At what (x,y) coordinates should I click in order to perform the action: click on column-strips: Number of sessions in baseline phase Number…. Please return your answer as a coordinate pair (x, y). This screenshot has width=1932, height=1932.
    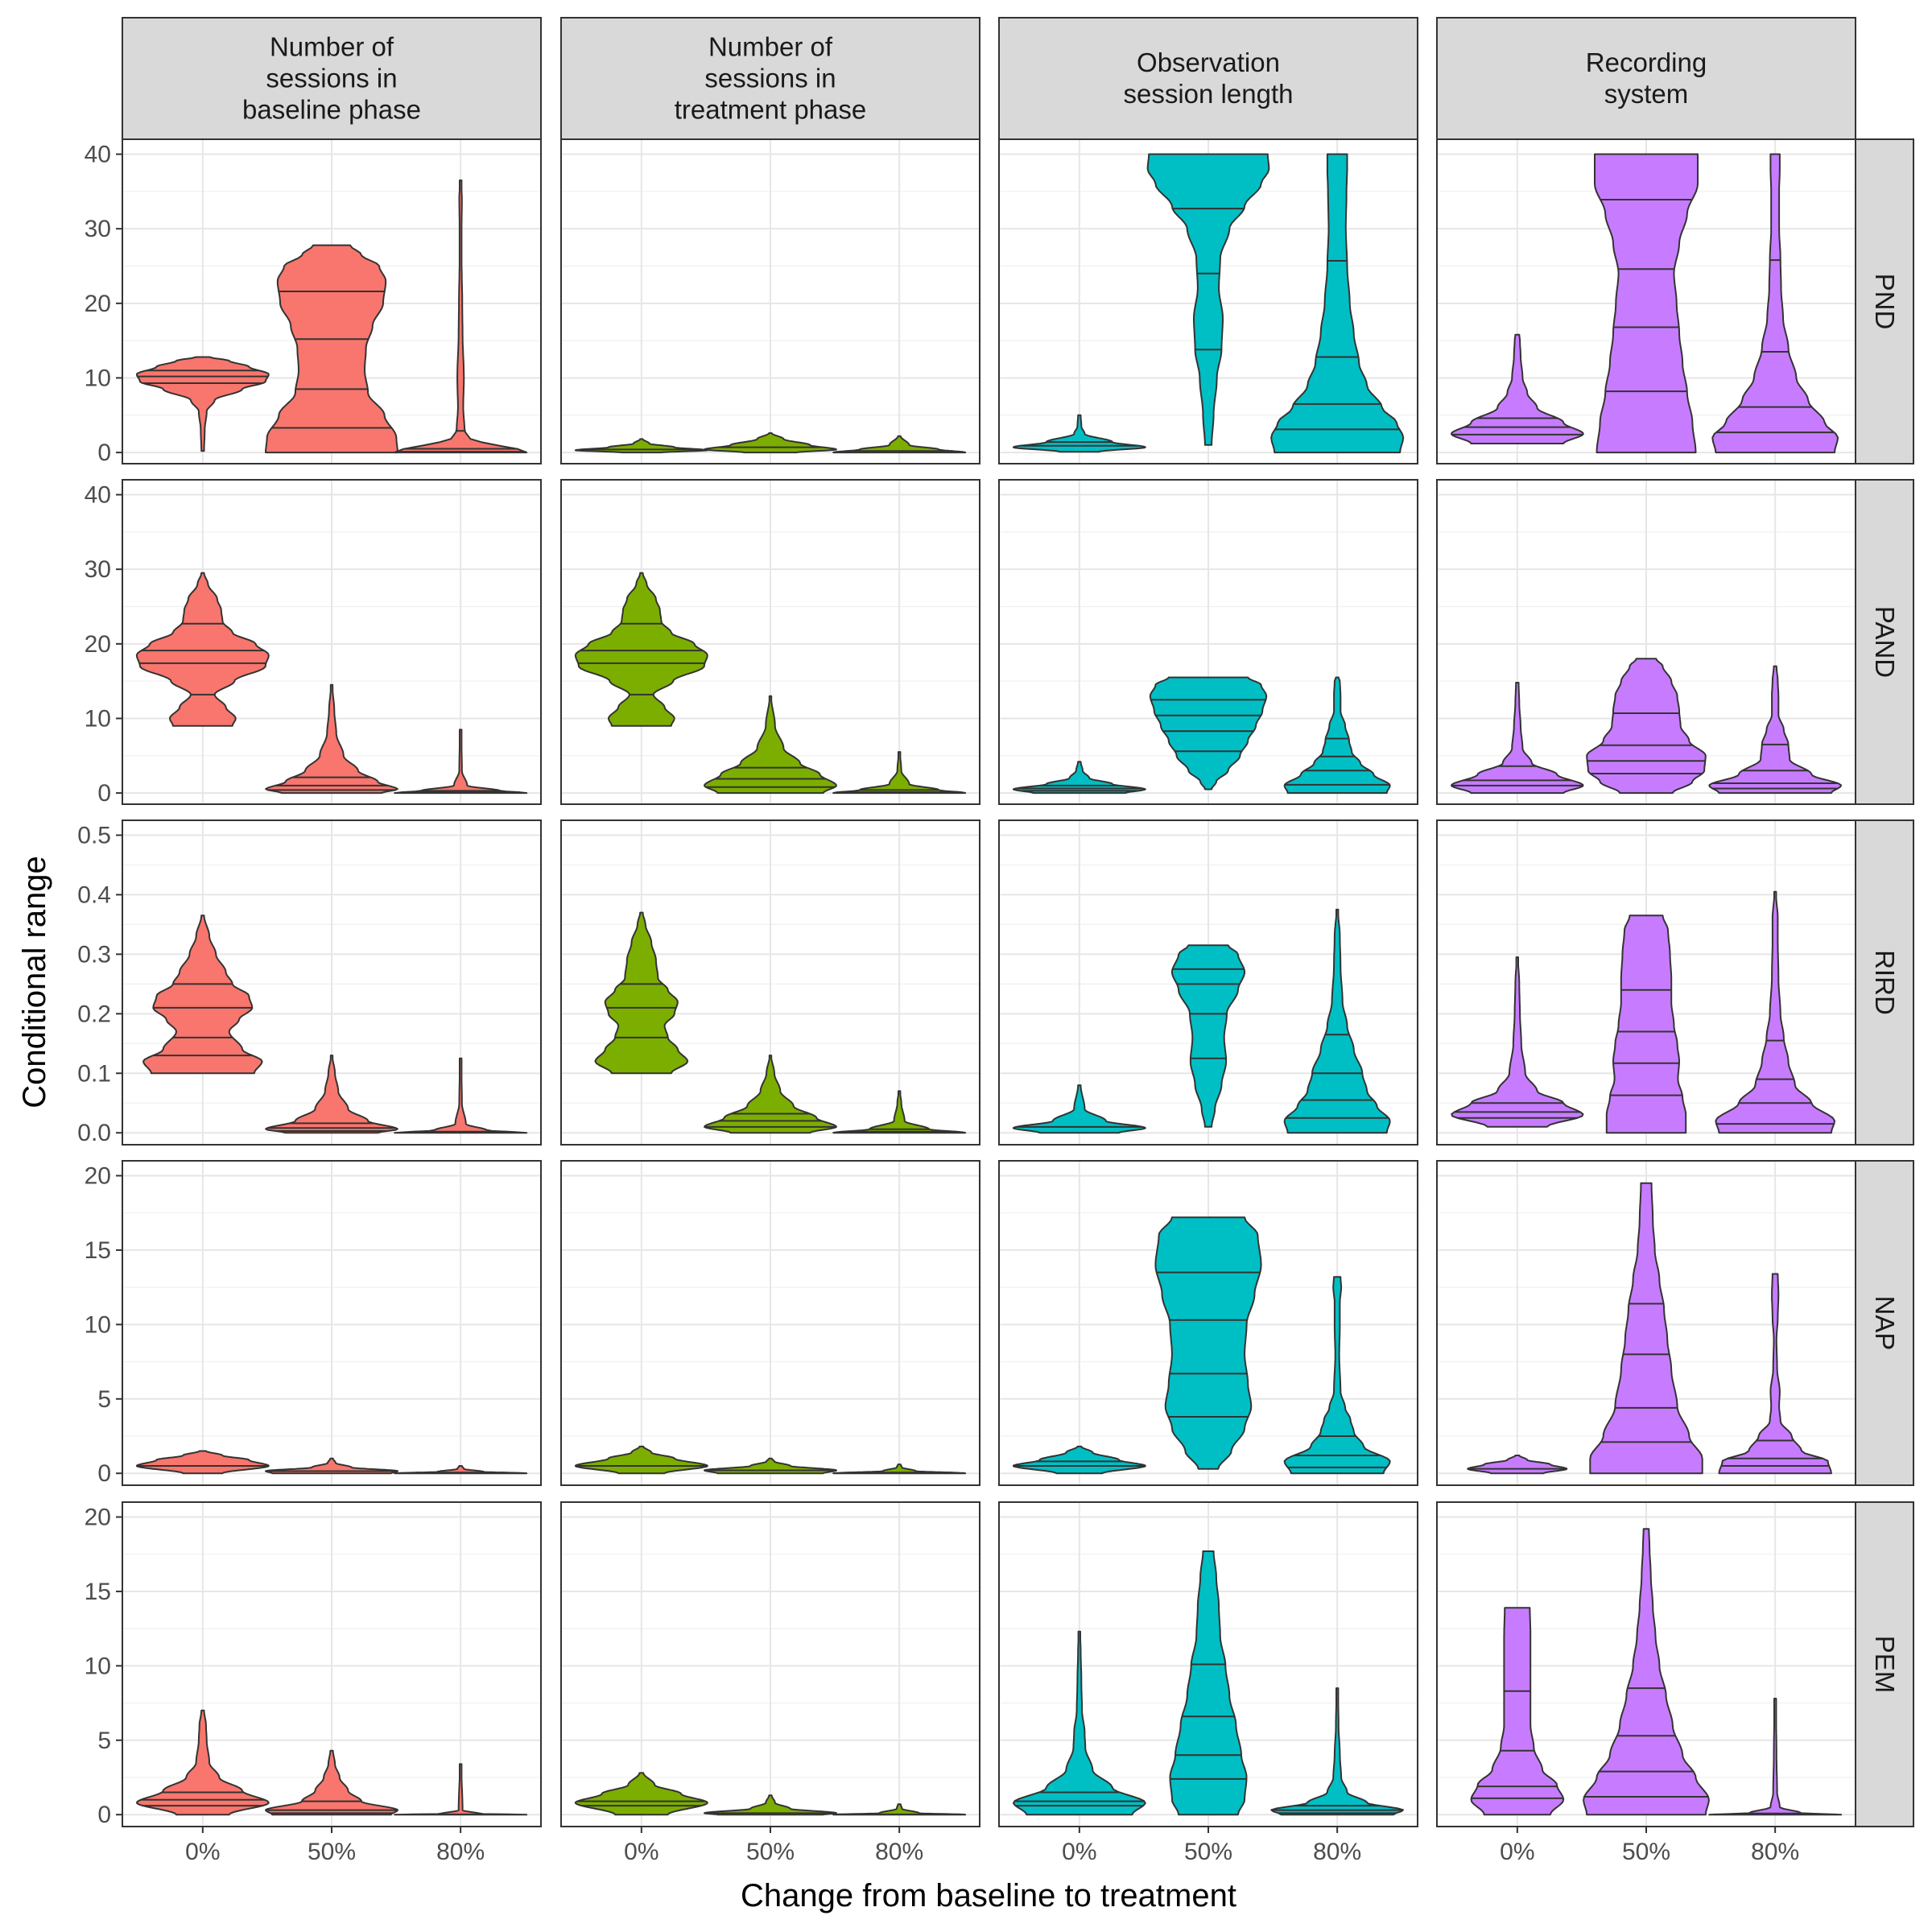
    Looking at the image, I should click on (989, 78).